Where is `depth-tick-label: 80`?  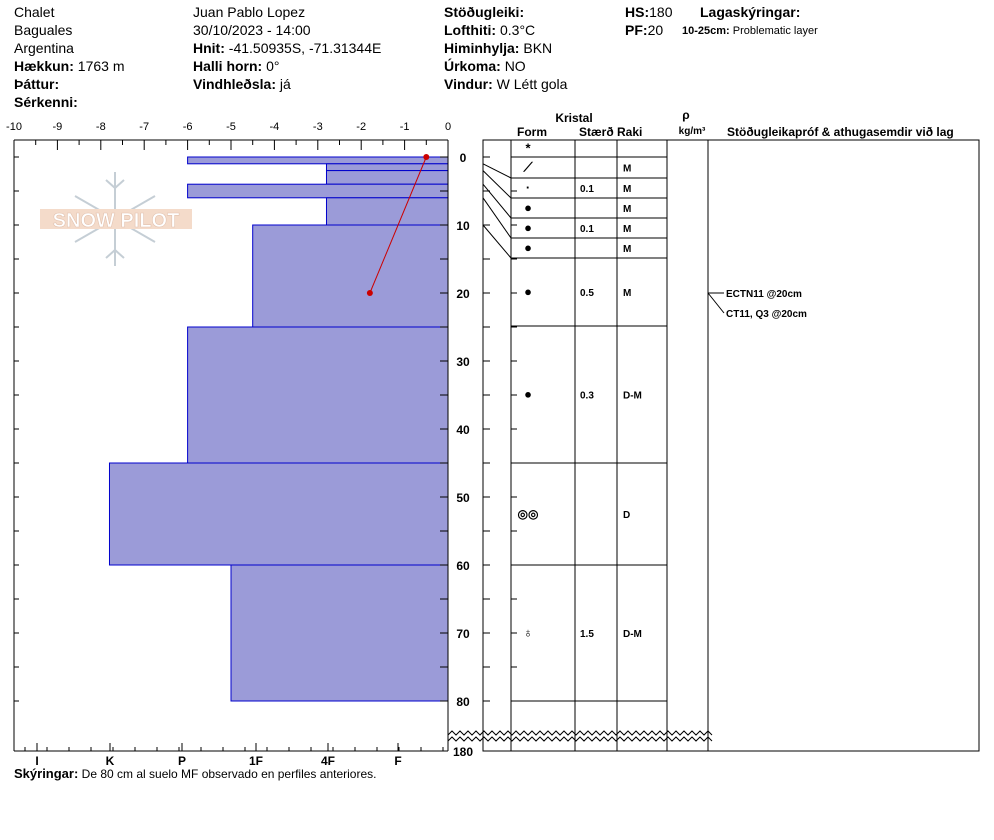
depth-tick-label: 80 is located at coordinates (463, 702).